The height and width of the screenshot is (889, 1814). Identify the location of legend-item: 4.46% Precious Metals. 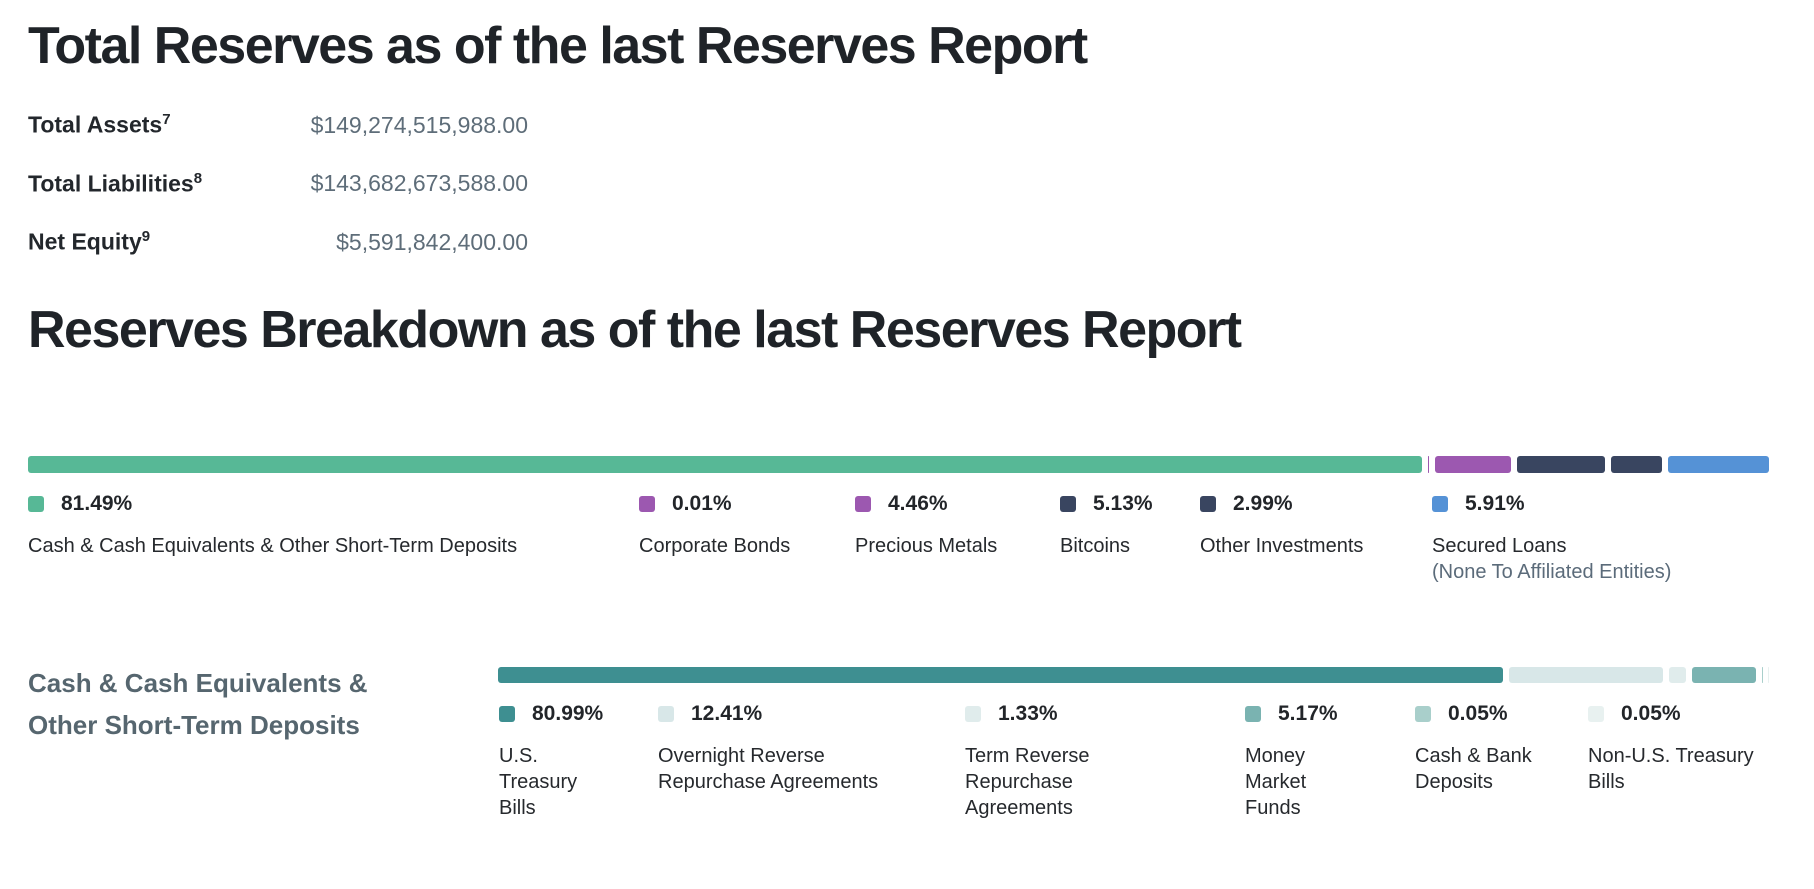
(926, 525).